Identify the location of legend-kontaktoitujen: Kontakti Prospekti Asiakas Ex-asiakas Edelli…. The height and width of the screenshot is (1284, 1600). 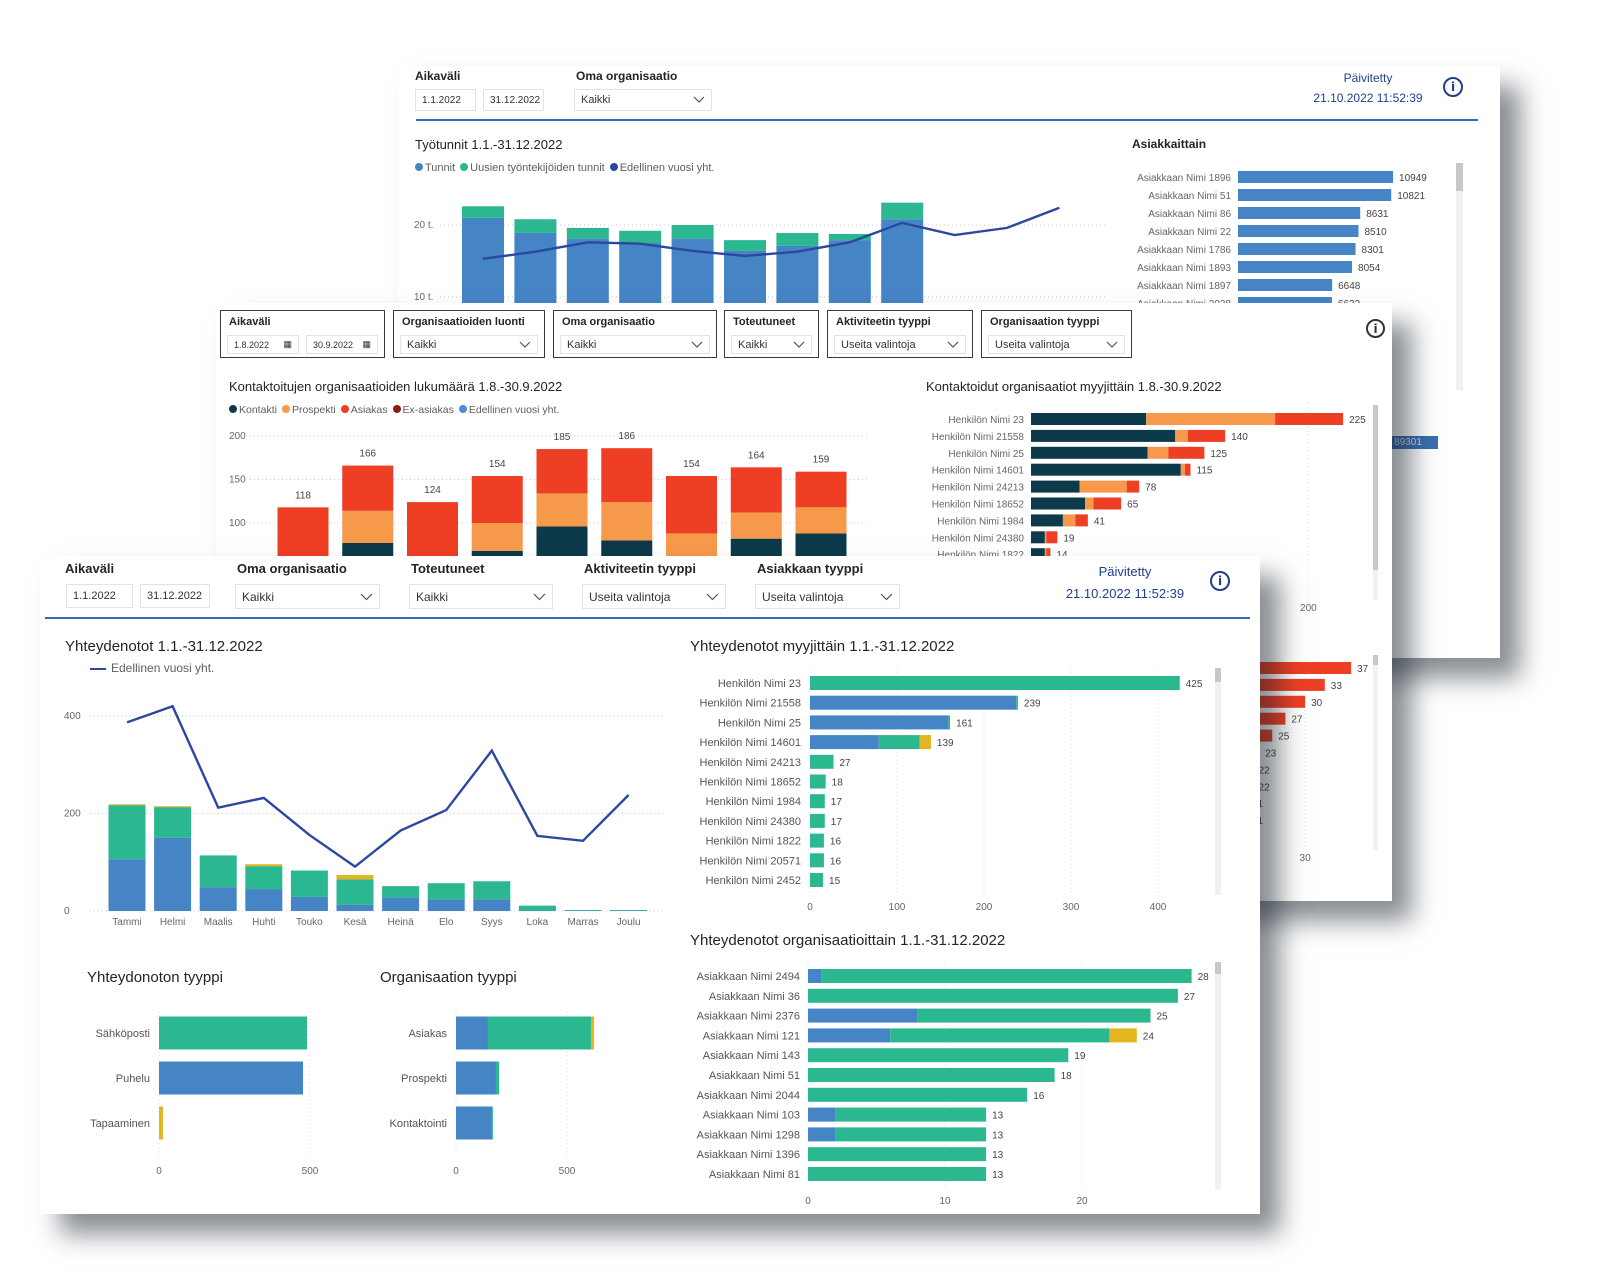
(394, 410).